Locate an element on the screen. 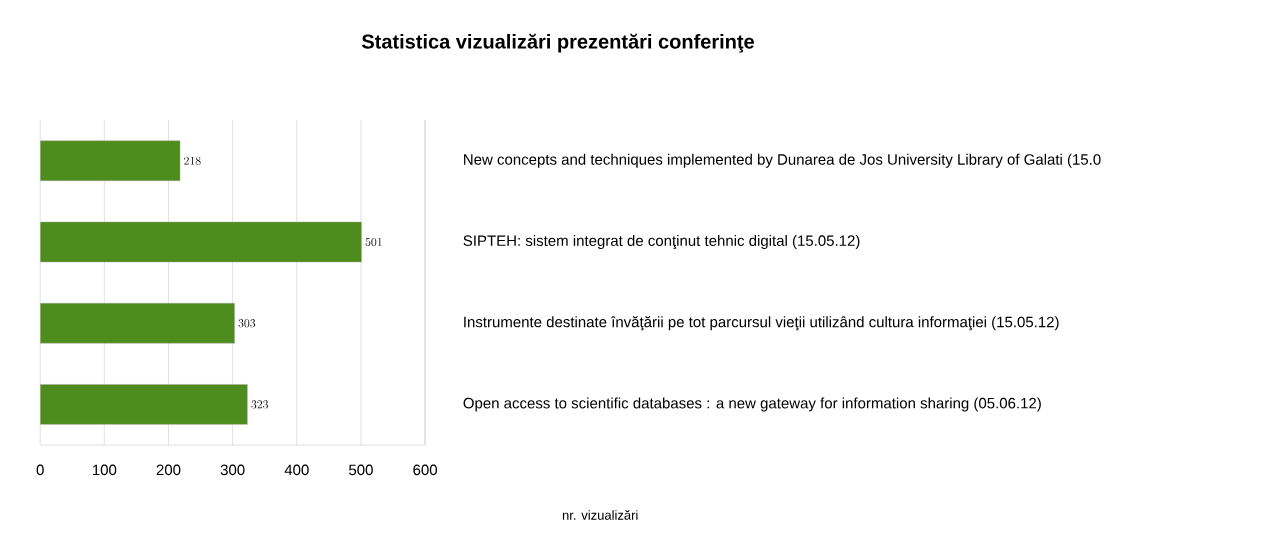 This screenshot has height=534, width=1276. data-label: 323 is located at coordinates (259, 404).